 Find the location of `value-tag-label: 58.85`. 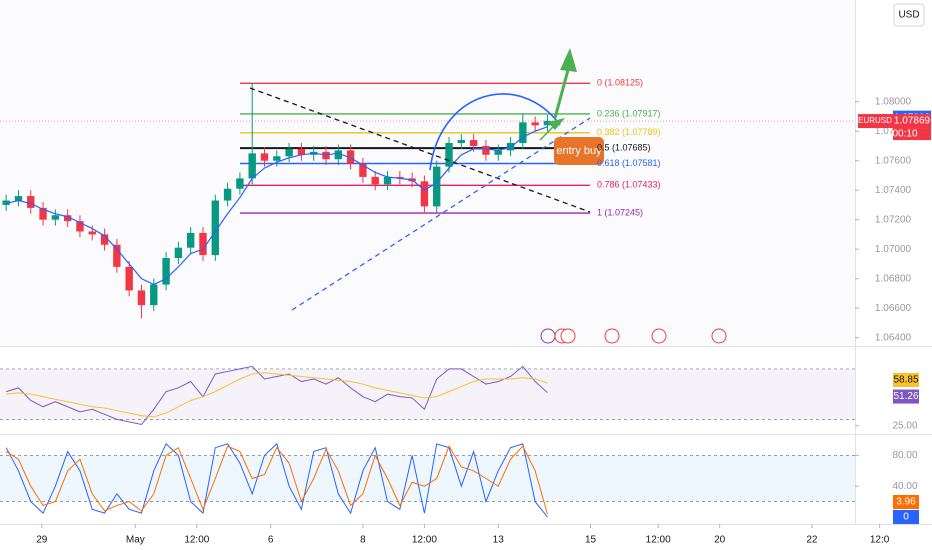

value-tag-label: 58.85 is located at coordinates (905, 380).